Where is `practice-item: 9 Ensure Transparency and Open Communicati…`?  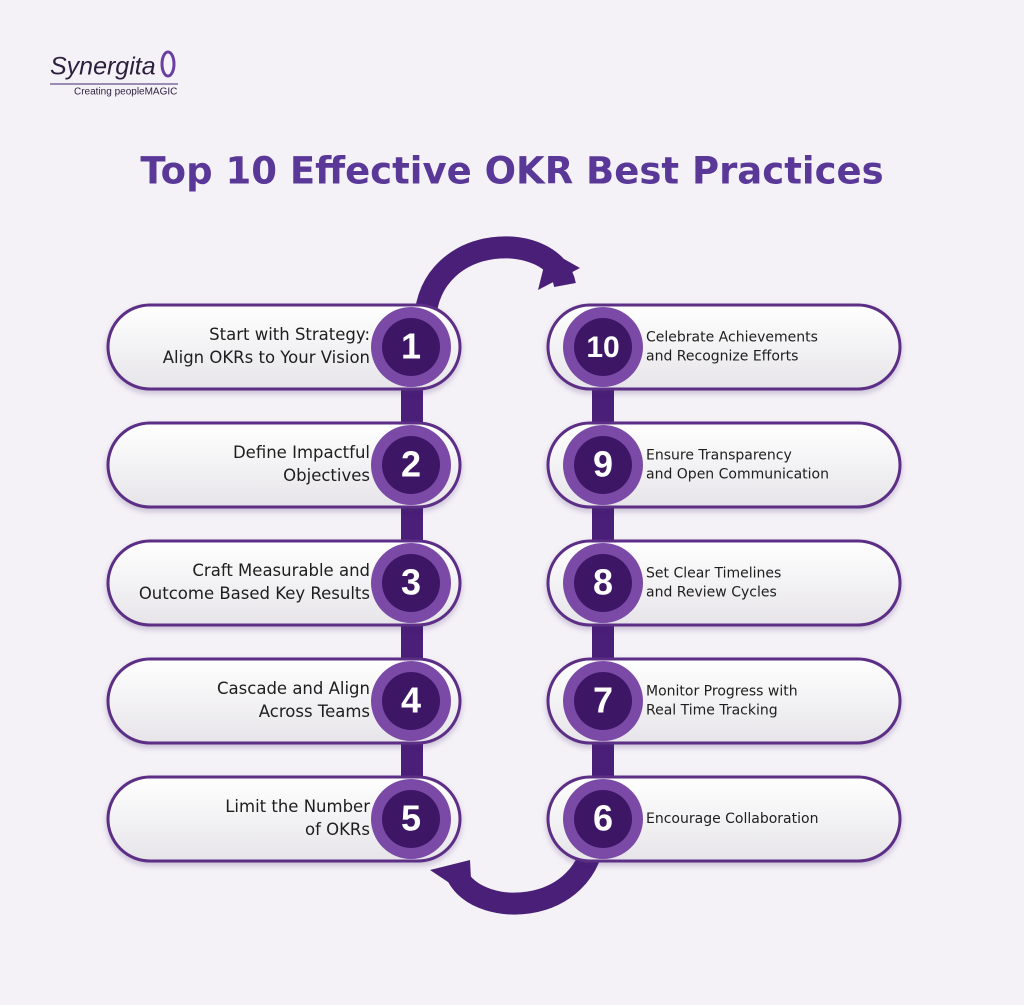
practice-item: 9 Ensure Transparency and Open Communicati… is located at coordinates (724, 465).